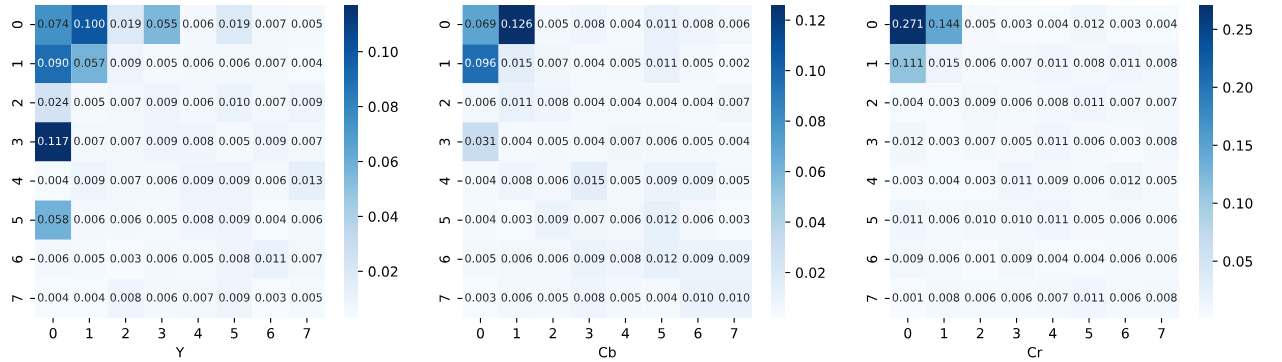  Describe the element at coordinates (234, 23) in the screenshot. I see `data-label: 0.019` at that location.